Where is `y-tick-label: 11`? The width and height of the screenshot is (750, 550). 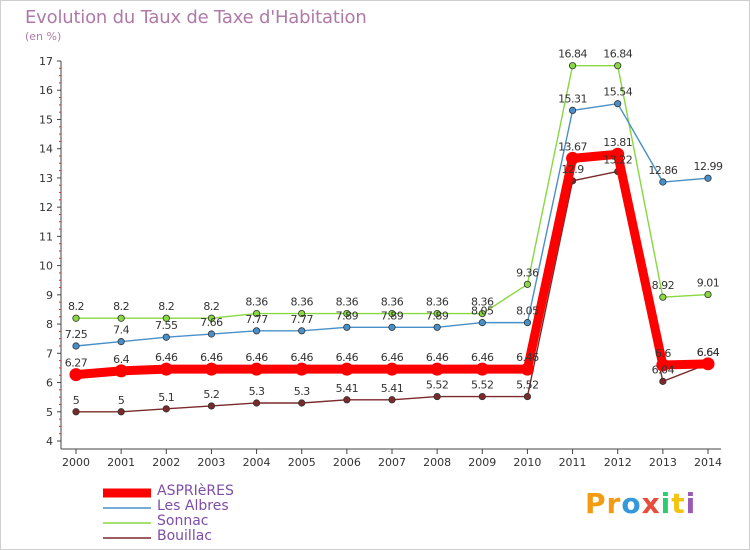
y-tick-label: 11 is located at coordinates (46, 236).